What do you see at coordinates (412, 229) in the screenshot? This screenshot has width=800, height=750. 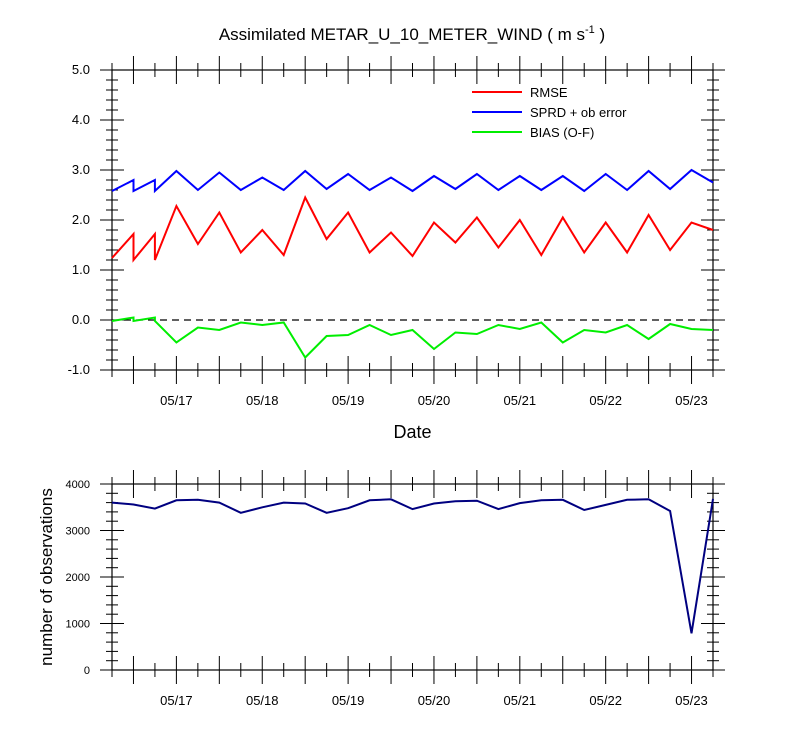 I see `series-line-rmse` at bounding box center [412, 229].